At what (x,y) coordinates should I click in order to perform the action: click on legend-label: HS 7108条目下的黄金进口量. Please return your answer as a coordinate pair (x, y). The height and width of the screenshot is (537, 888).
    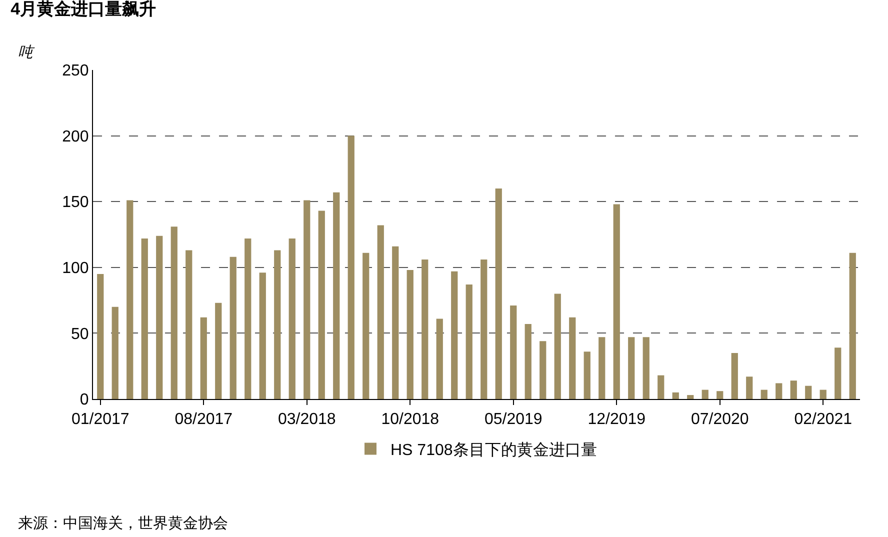
    Looking at the image, I should click on (493, 450).